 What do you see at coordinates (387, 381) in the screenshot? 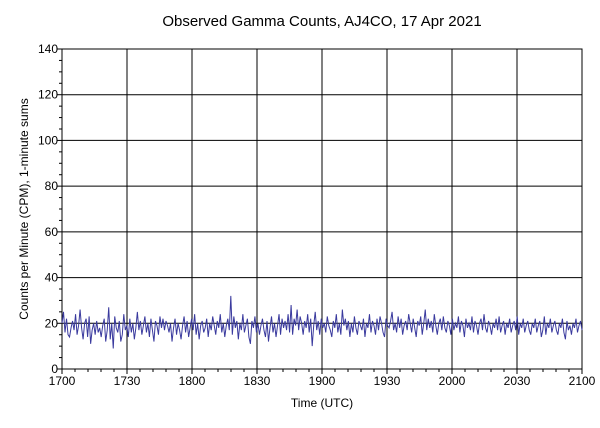
I see `x-tick-label: 1930` at bounding box center [387, 381].